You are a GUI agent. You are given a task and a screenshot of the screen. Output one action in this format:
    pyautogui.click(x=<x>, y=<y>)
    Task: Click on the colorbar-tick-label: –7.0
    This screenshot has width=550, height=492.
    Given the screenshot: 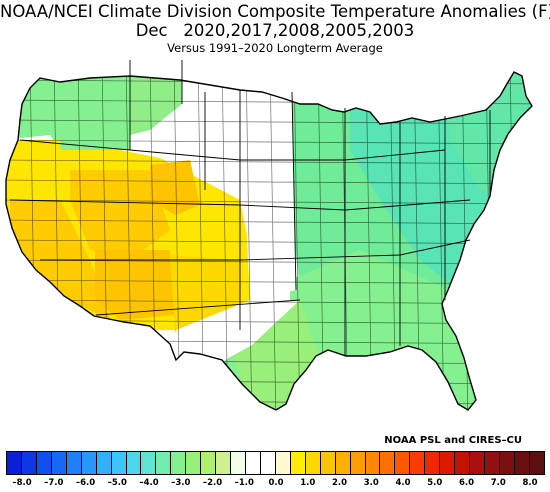 What is the action you would take?
    pyautogui.click(x=54, y=483)
    